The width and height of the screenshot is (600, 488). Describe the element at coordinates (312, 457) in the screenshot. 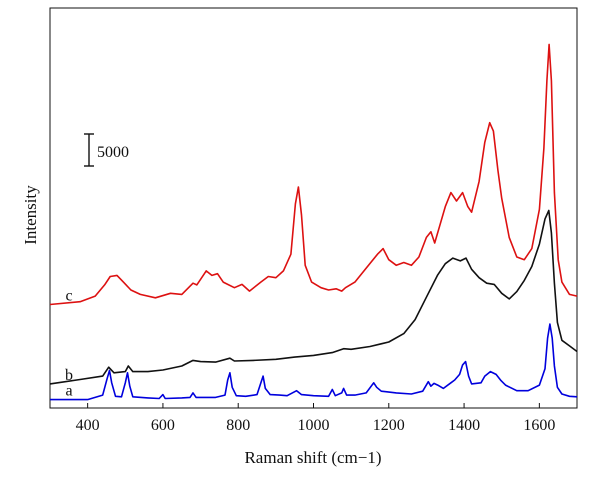

I see `x-axis-label: Raman shift (cm−1)` at that location.